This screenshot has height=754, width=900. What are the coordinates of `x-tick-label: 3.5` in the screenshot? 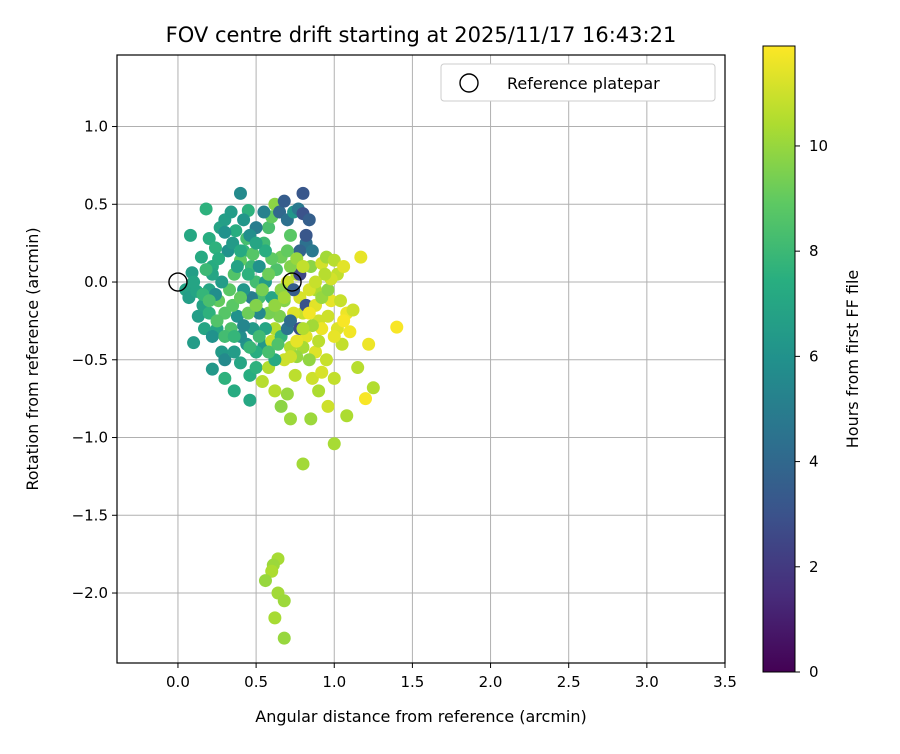 It's located at (725, 682).